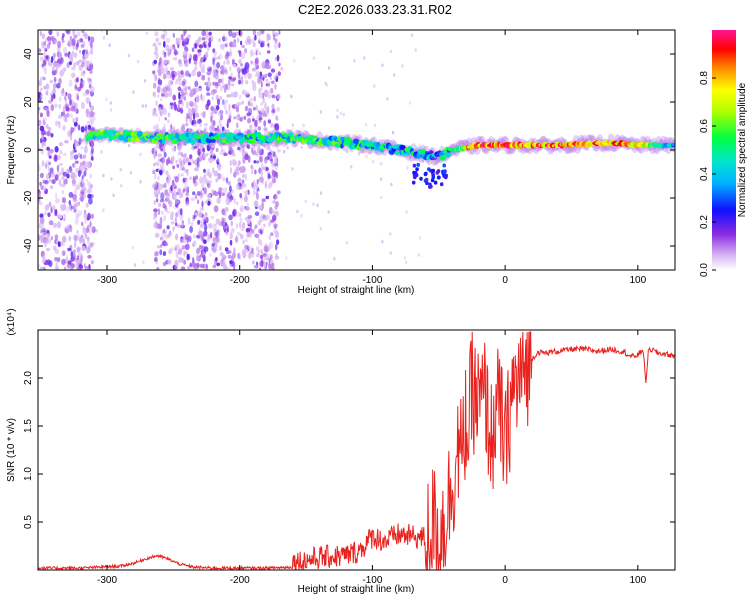  What do you see at coordinates (28, 150) in the screenshot?
I see `y-tick-label: 0` at bounding box center [28, 150].